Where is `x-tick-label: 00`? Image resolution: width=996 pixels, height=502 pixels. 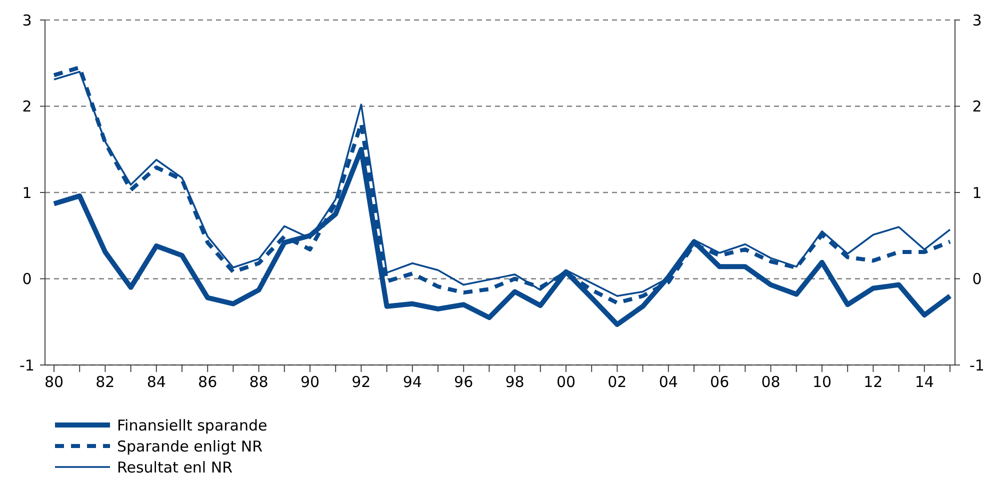
x-tick-label: 00 is located at coordinates (566, 382).